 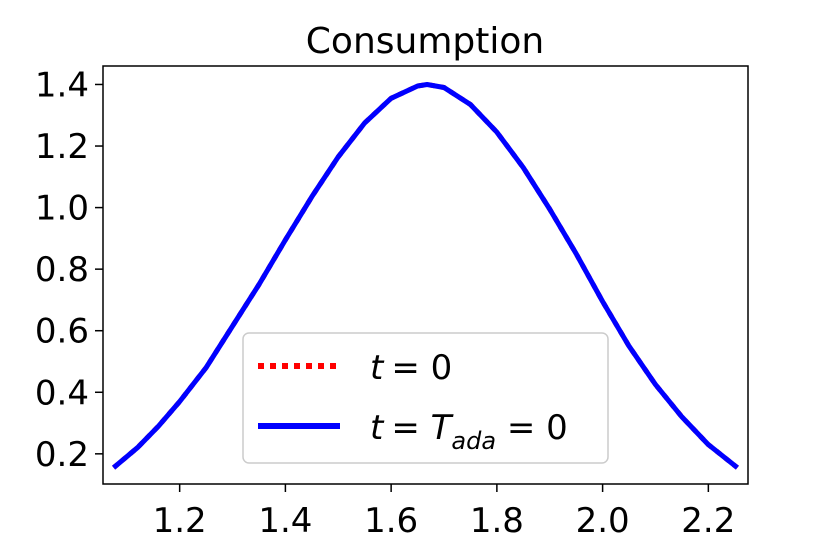 What do you see at coordinates (708, 521) in the screenshot?
I see `x-tick-label: 2.2` at bounding box center [708, 521].